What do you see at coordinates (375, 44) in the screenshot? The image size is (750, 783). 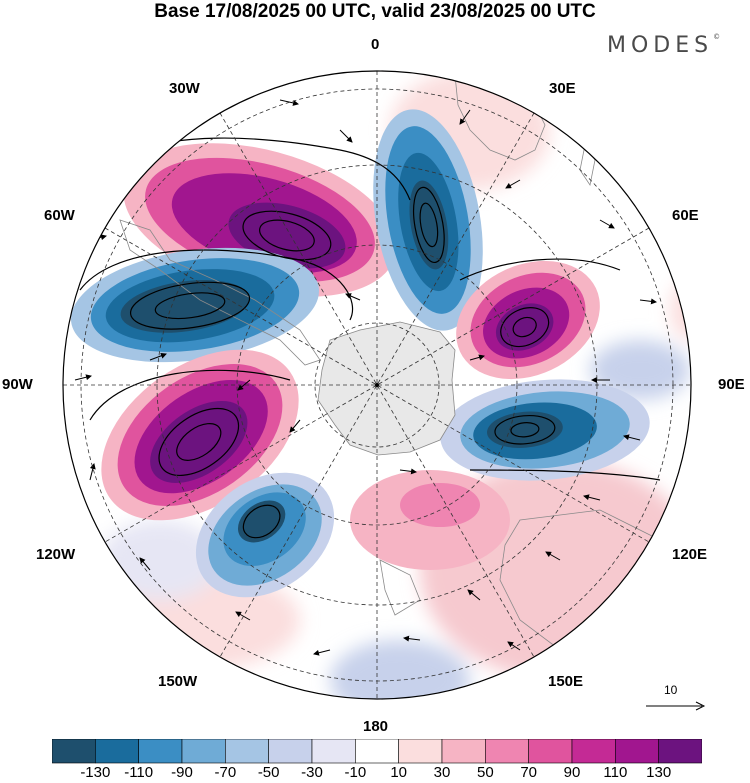 I see `lon-label-0: 0` at bounding box center [375, 44].